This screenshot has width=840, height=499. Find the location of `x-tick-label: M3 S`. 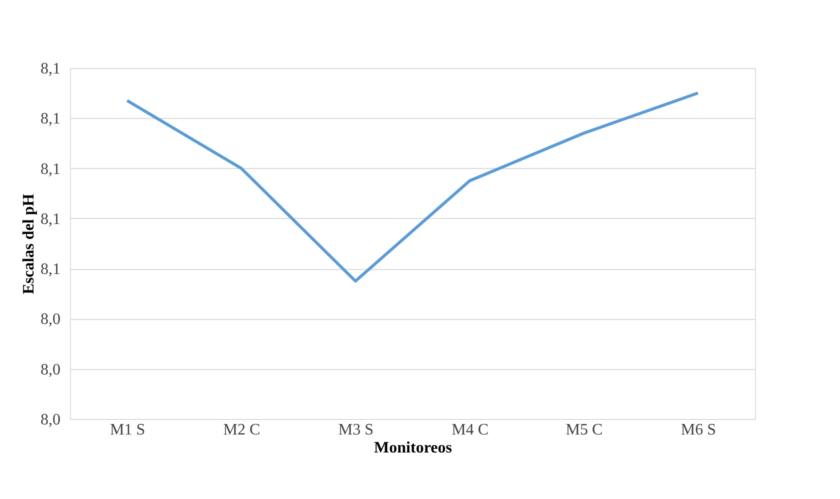

x-tick-label: M3 S is located at coordinates (356, 430).